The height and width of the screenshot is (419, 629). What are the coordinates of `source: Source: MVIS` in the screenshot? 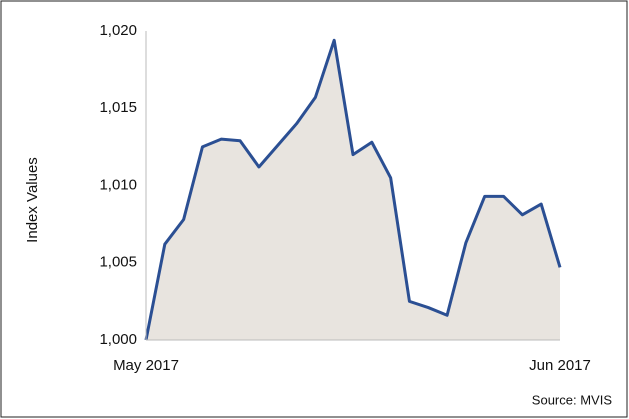 It's located at (572, 399).